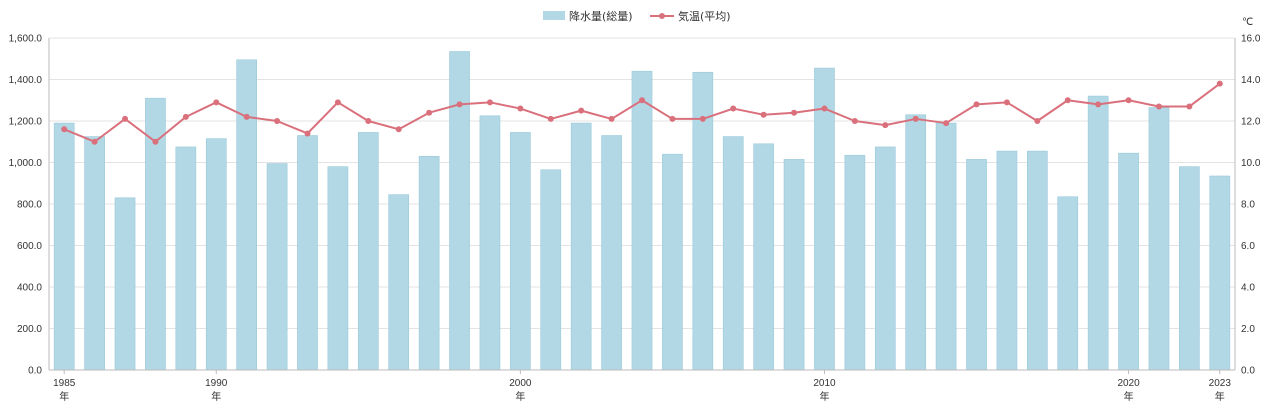 Image resolution: width=1272 pixels, height=411 pixels. Describe the element at coordinates (29, 246) in the screenshot. I see `left-axis-tick-label: 600.0` at that location.